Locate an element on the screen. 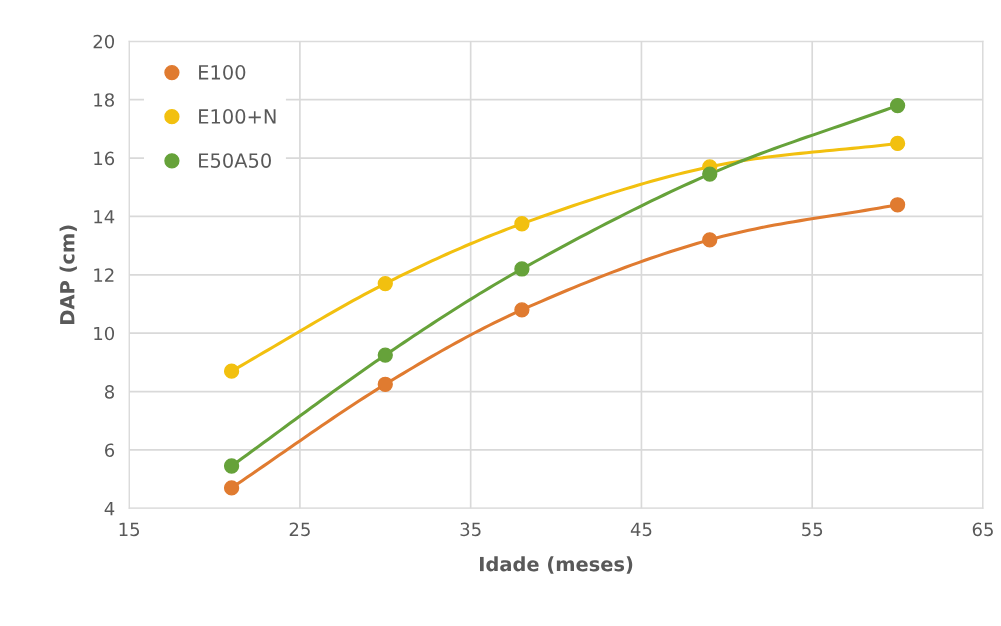 The height and width of the screenshot is (626, 1001). x-tick-label: 25 is located at coordinates (299, 529).